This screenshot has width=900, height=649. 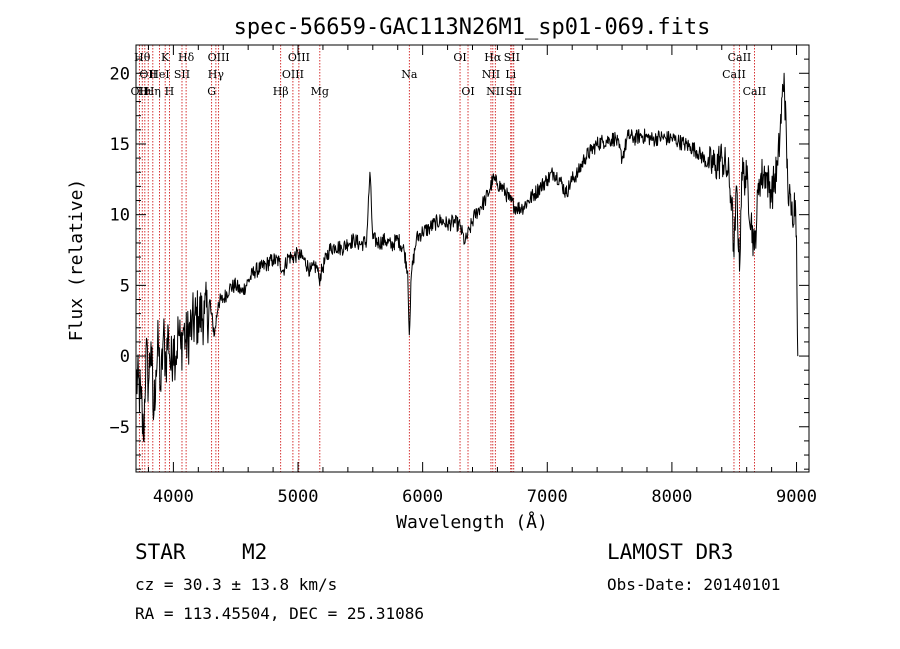 I want to click on y-axis-label: Flux (relative), so click(x=76, y=260).